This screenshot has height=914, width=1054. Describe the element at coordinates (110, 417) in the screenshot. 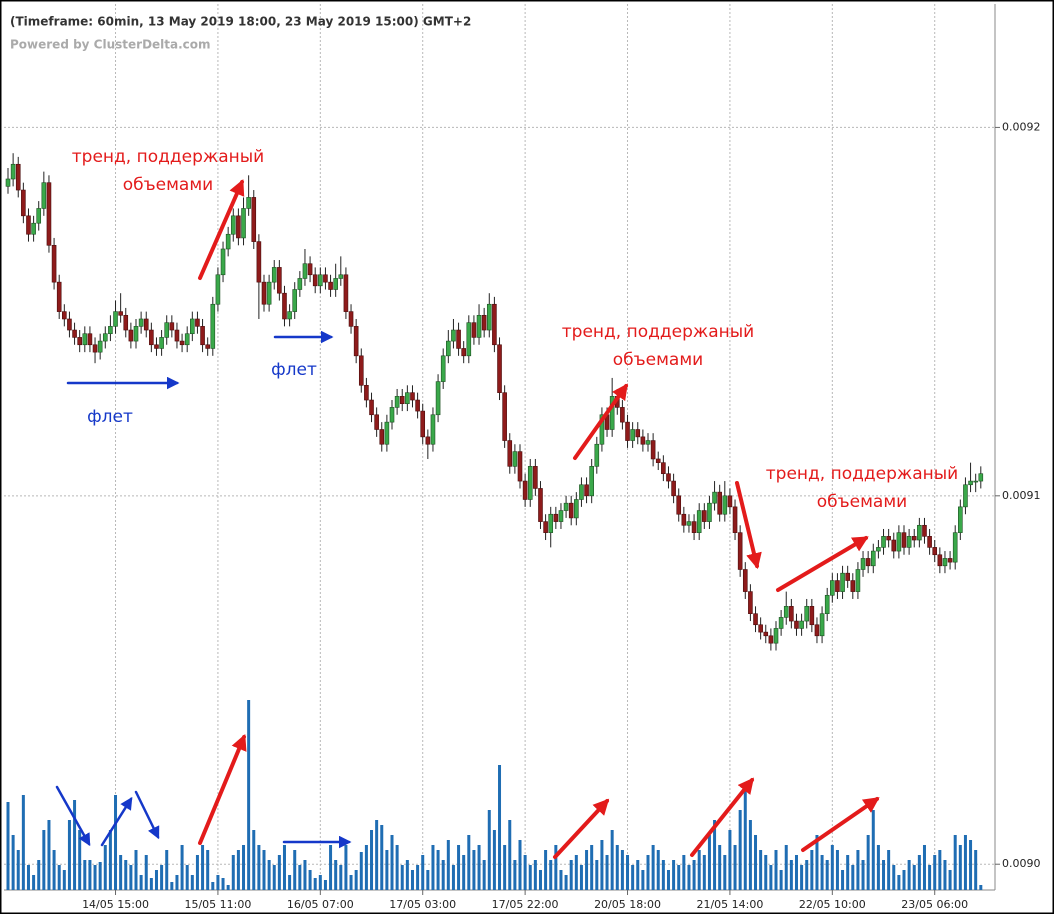

I see `annotation: флет` at that location.